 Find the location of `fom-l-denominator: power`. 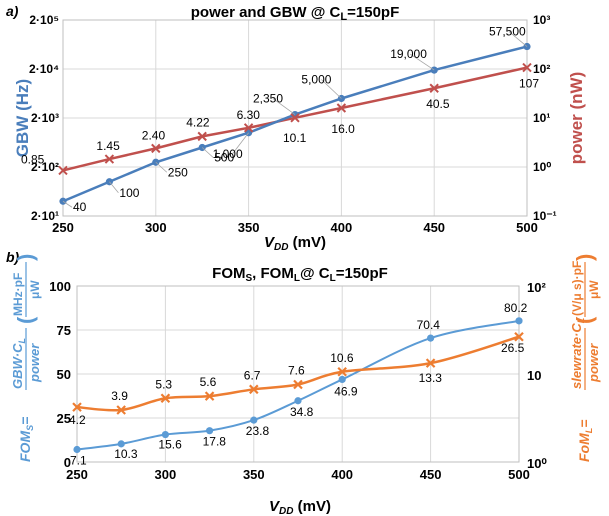

fom-l-denominator: power is located at coordinates (593, 363).